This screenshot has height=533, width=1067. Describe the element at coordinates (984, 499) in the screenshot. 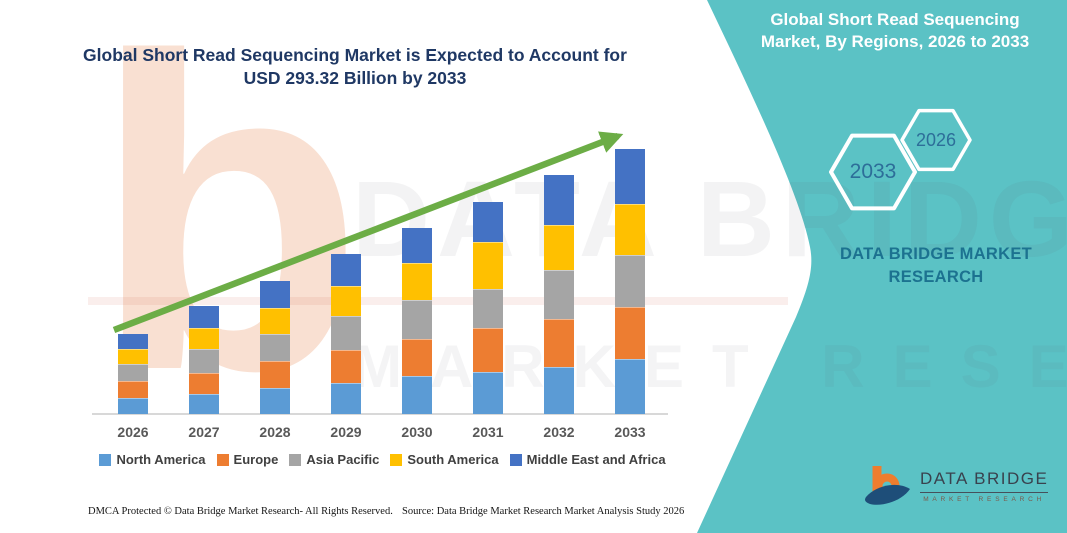

I see `logo-subtitle: MARKET RESEARCH` at that location.